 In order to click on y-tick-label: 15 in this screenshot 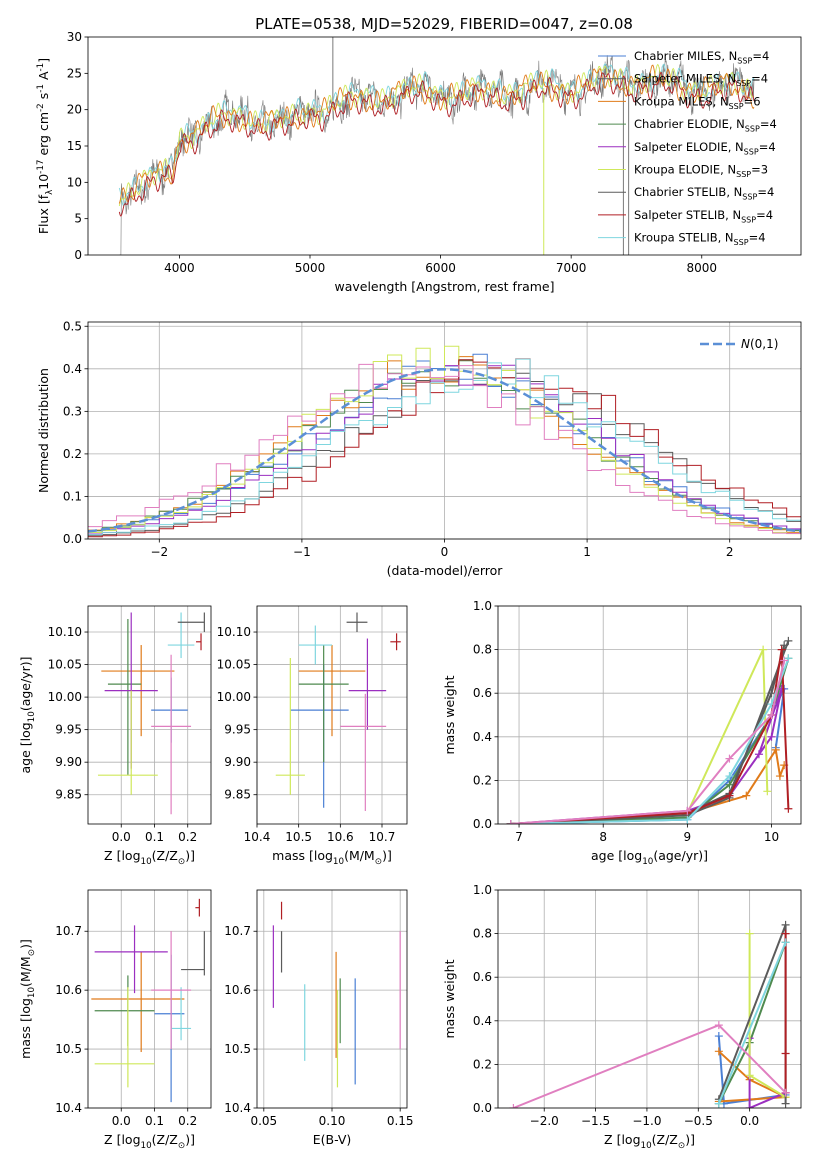, I will do `click(74, 146)`.